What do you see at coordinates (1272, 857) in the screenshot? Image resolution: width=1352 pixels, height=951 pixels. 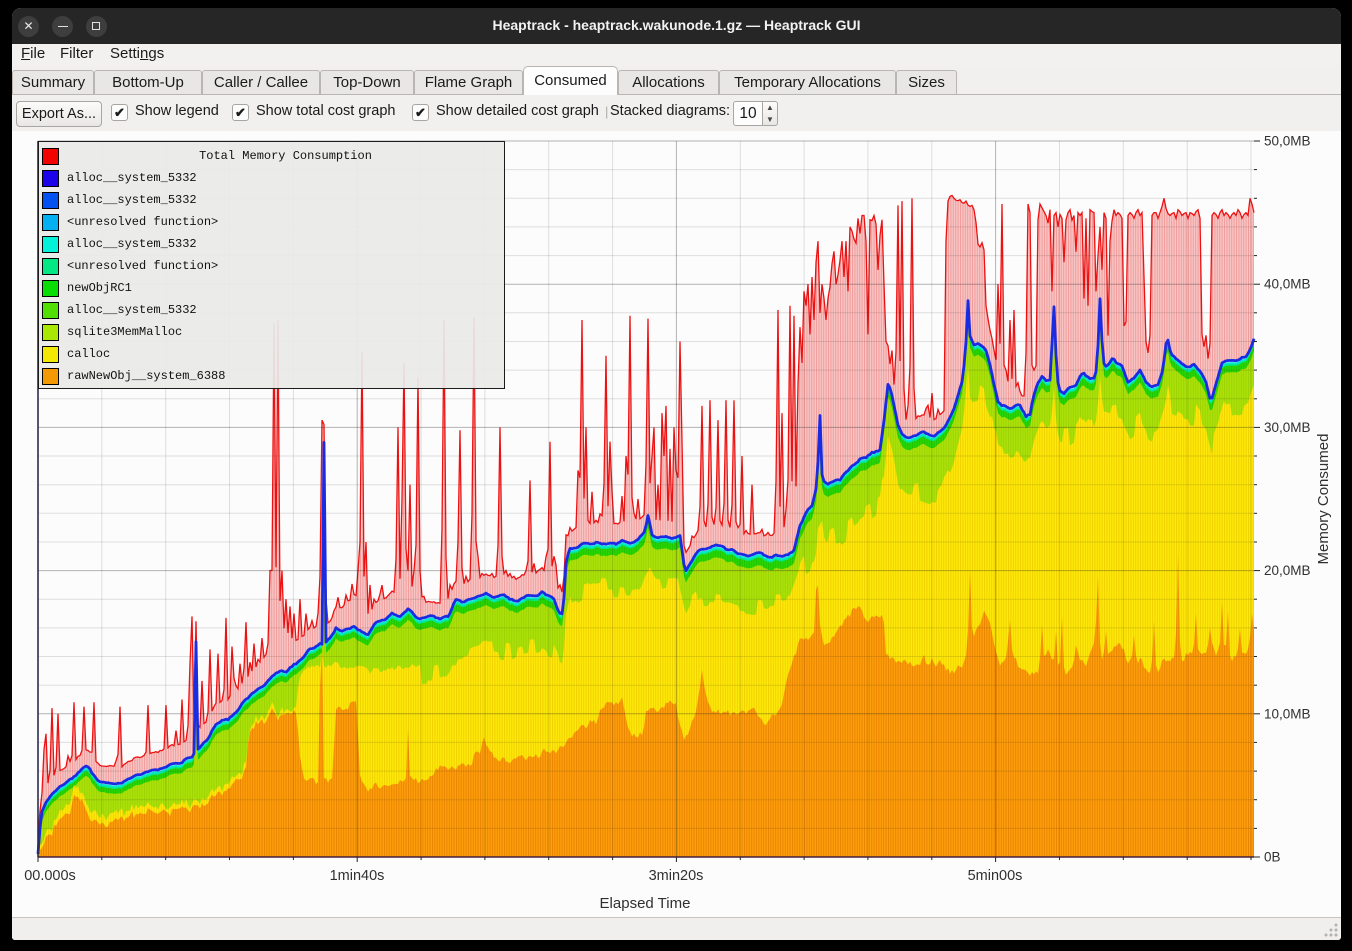 I see `svg-text: 0B` at bounding box center [1272, 857].